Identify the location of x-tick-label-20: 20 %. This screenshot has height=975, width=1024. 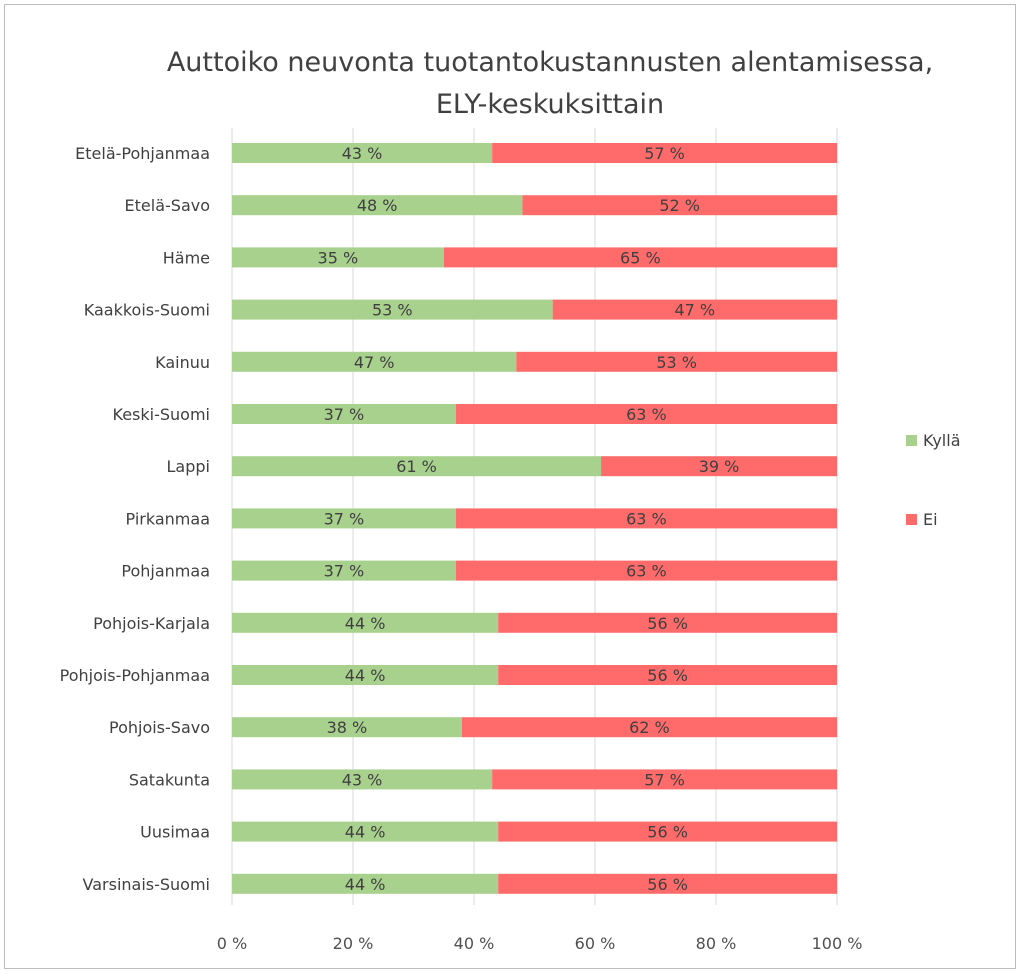
(353, 943).